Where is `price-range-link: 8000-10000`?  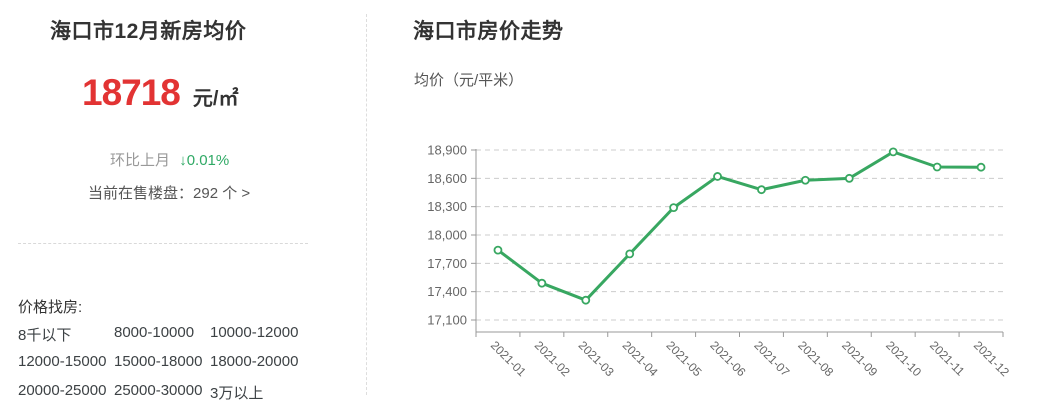 price-range-link: 8000-10000 is located at coordinates (154, 332).